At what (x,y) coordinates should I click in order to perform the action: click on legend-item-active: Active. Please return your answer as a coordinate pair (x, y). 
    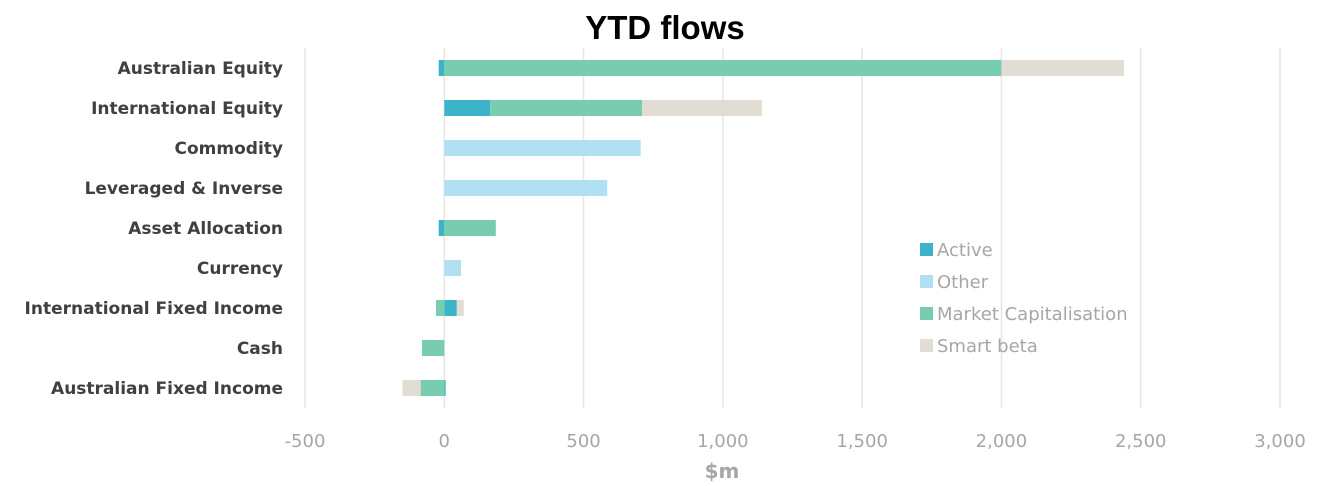
    Looking at the image, I should click on (956, 250).